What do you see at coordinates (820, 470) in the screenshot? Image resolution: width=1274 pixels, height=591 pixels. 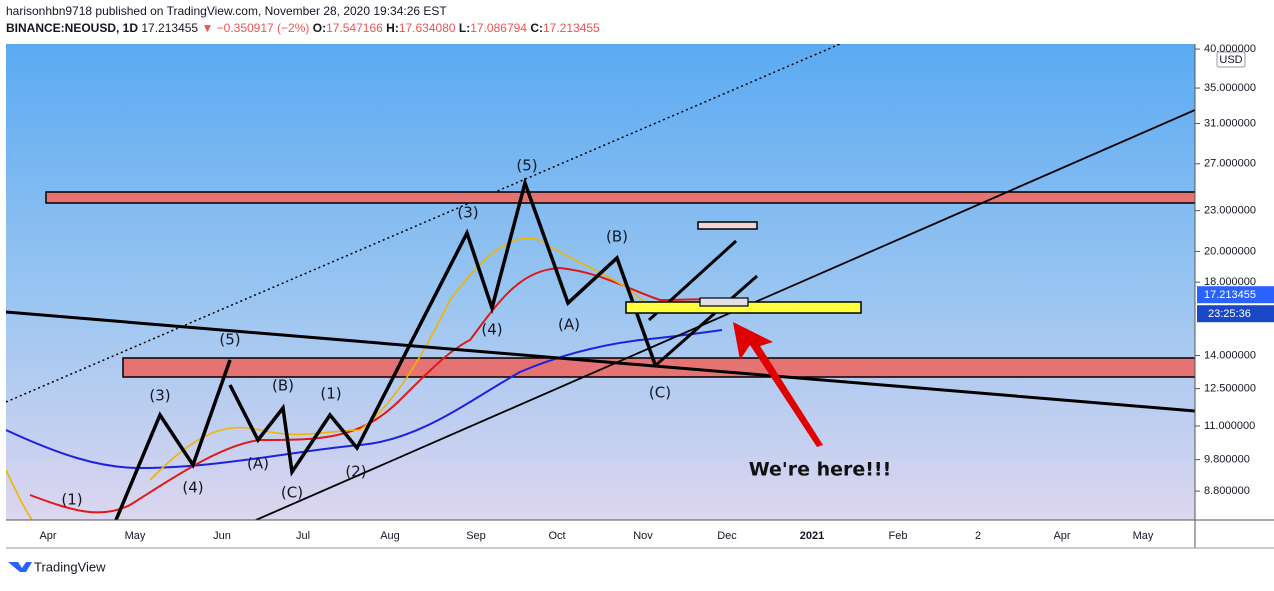 I see `annotation: We're here!!!` at bounding box center [820, 470].